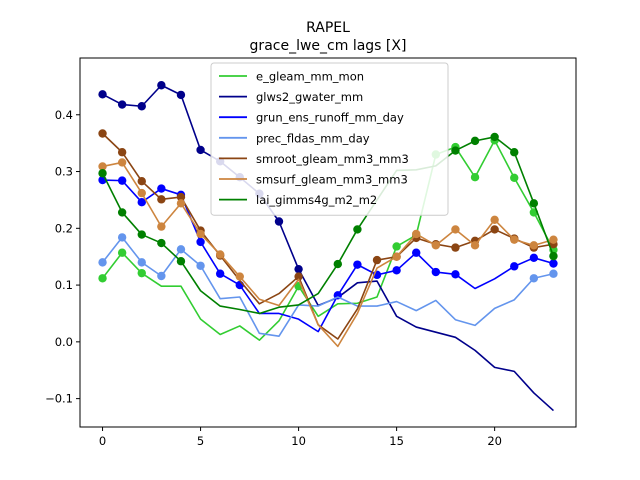  I want to click on x-tick-label: 20, so click(494, 441).